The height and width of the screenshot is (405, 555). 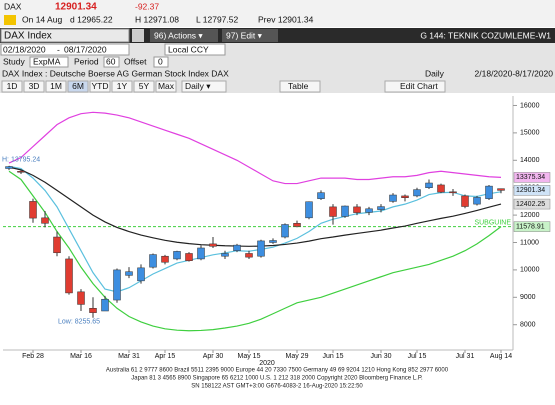 I want to click on actions-button, so click(x=184, y=35).